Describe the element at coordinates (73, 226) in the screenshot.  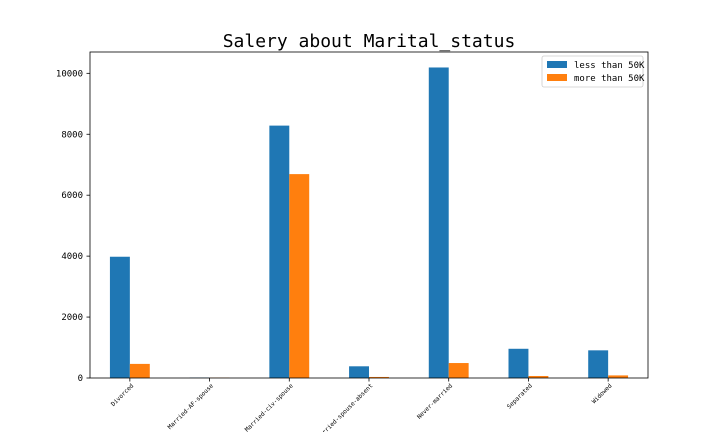
I see `y-axis: 0 2000 4000 6000 8000 10000` at that location.